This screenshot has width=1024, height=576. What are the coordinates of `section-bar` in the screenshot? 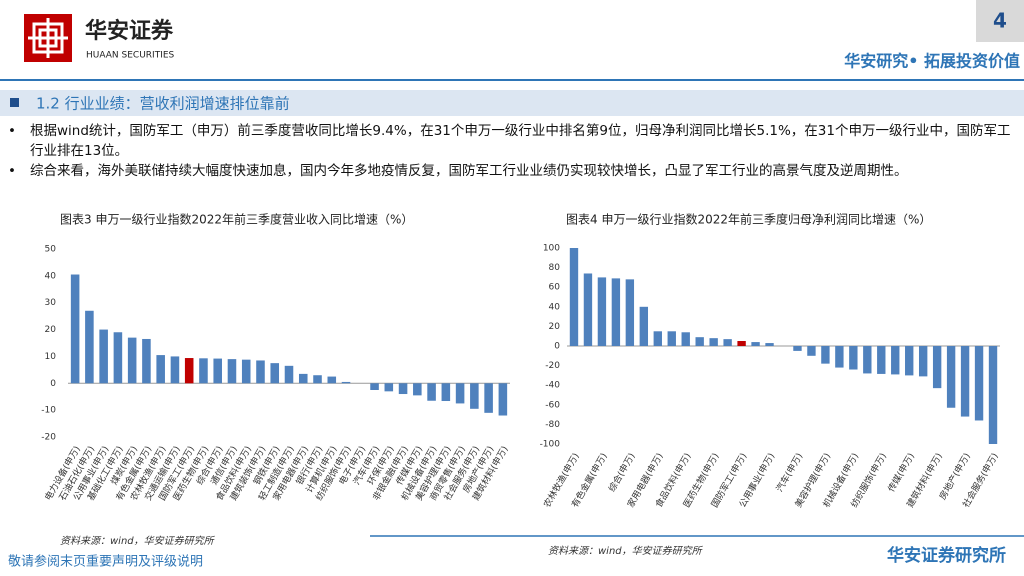 It's located at (512, 103).